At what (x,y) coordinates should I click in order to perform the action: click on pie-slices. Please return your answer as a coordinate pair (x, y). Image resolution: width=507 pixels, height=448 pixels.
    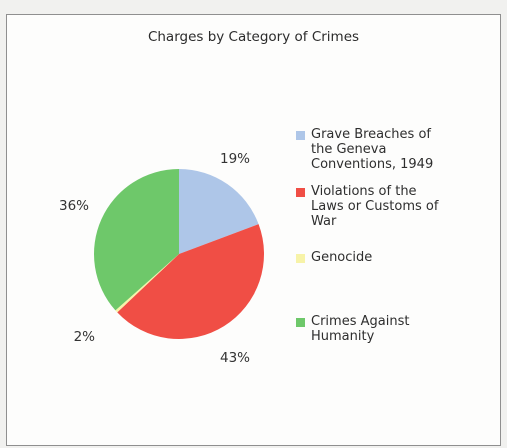
    Looking at the image, I should click on (179, 254).